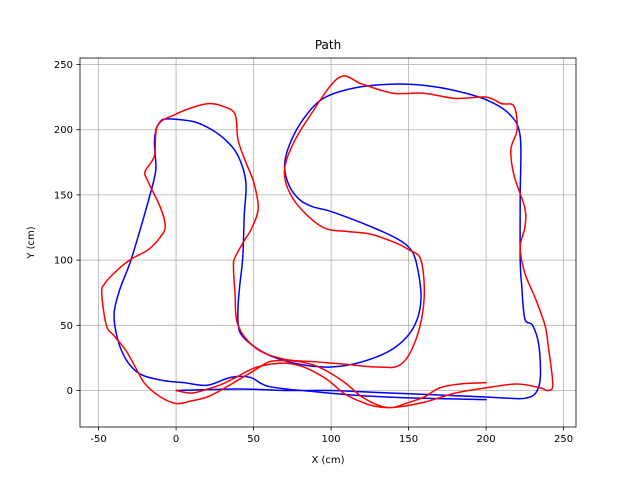 This screenshot has height=480, width=640. Describe the element at coordinates (563, 439) in the screenshot. I see `x-tick-label: 250` at that location.